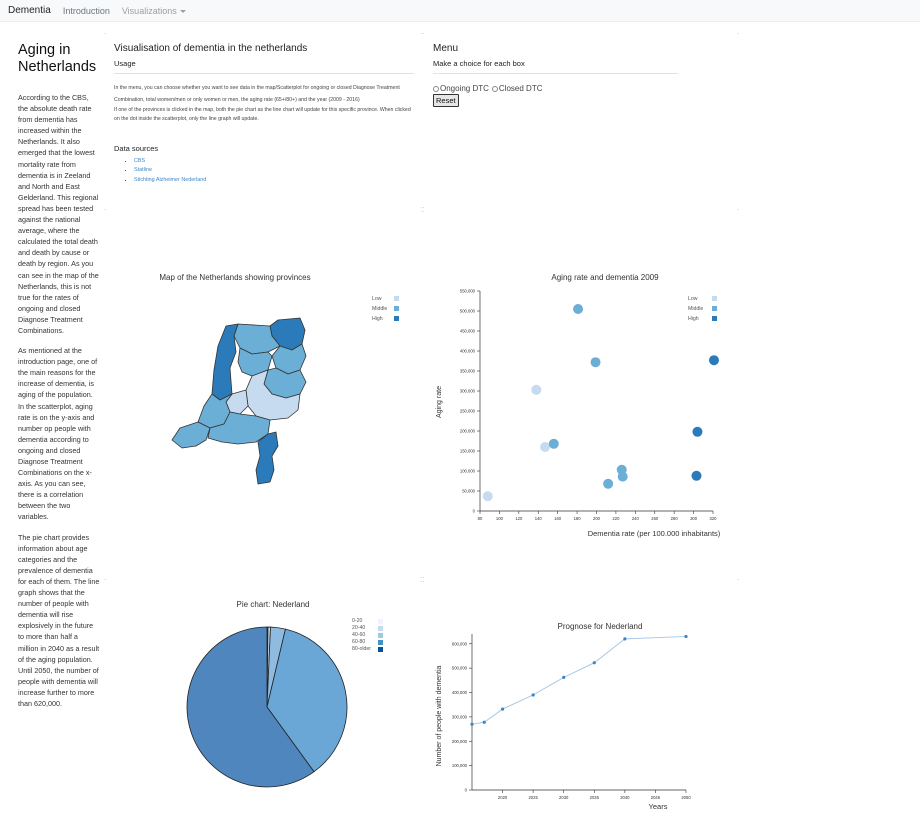 This screenshot has height=837, width=920. I want to click on radio-ongoing-dtc, so click(436, 88).